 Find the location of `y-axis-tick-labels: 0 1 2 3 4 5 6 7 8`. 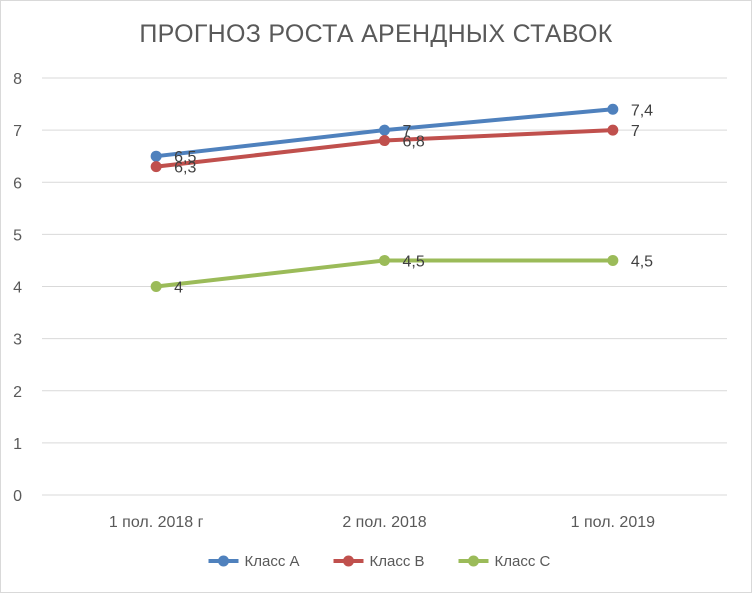

y-axis-tick-labels: 0 1 2 3 4 5 6 7 8 is located at coordinates (17, 288).